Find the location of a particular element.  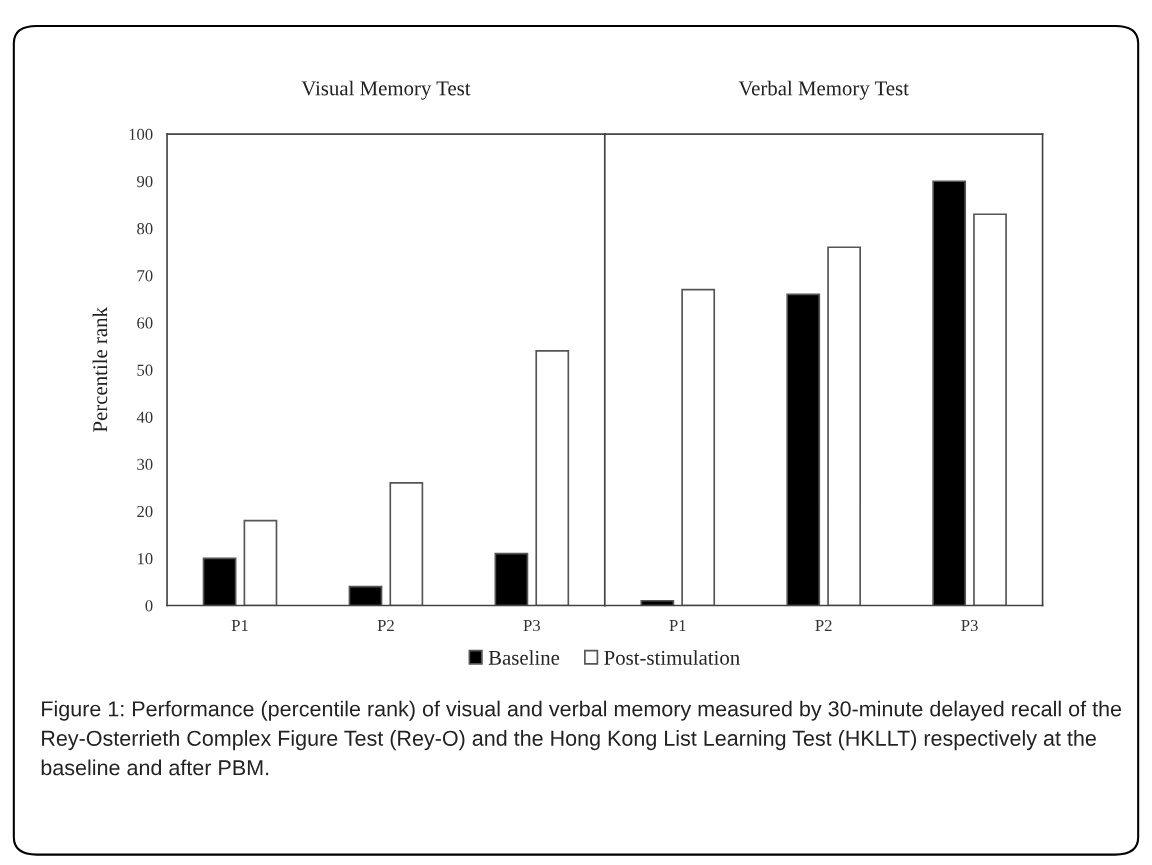

y-tick-label: 90 is located at coordinates (145, 181).